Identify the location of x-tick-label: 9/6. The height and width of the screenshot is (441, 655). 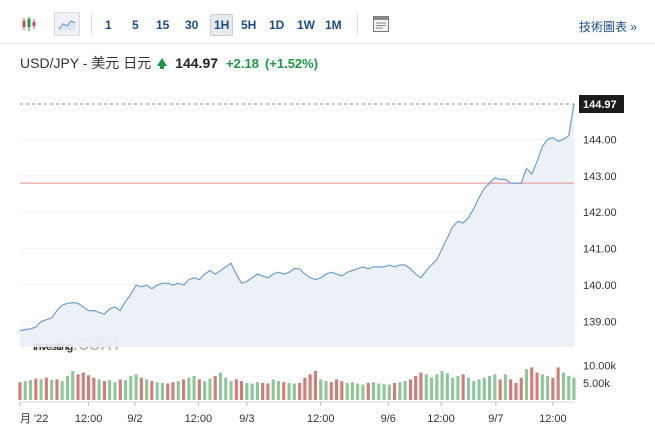
(388, 419).